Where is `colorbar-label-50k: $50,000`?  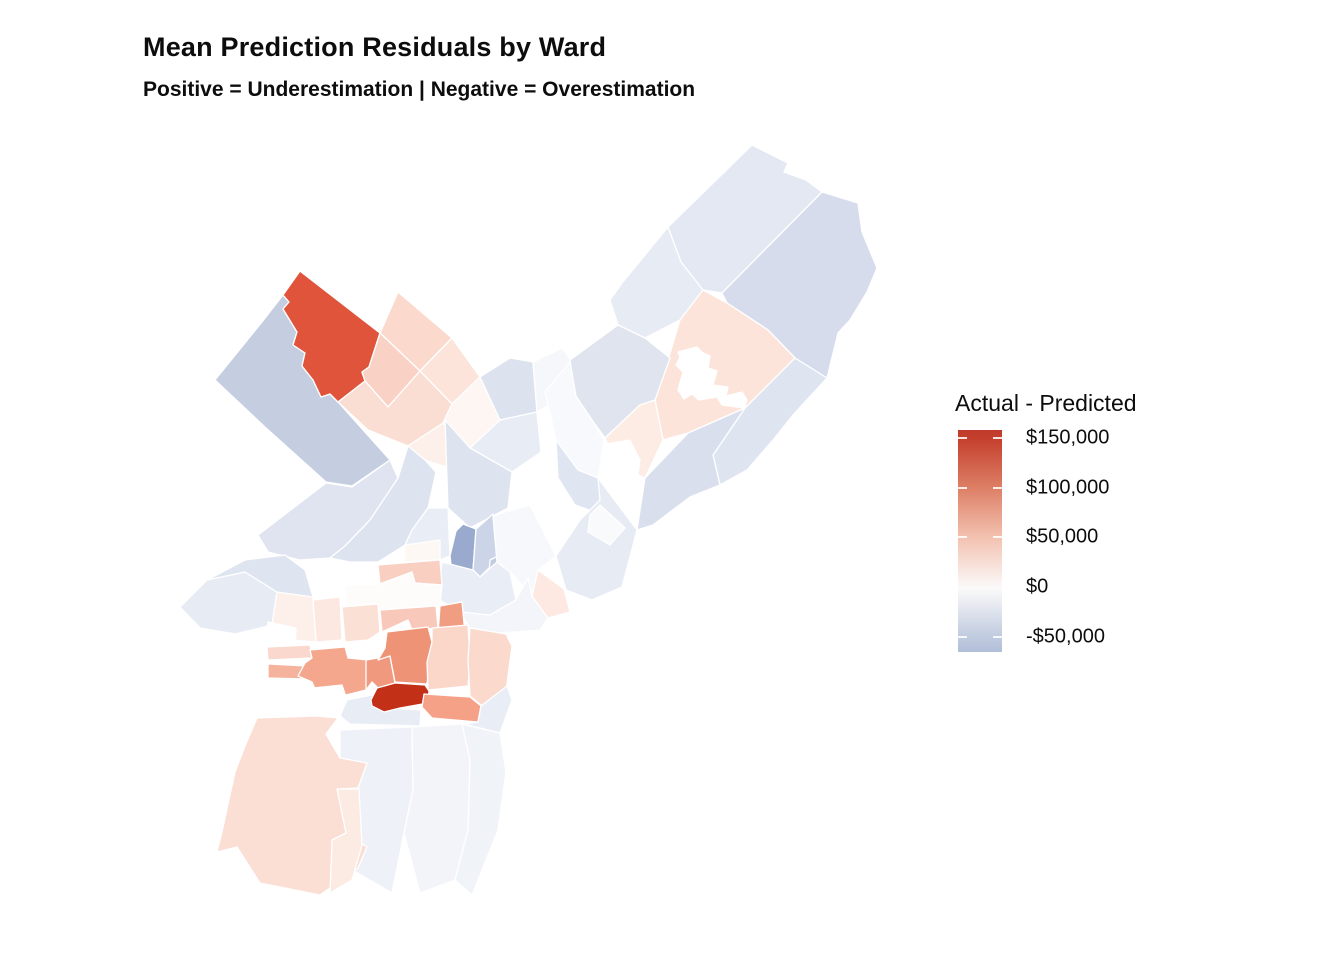
colorbar-label-50k: $50,000 is located at coordinates (1062, 536).